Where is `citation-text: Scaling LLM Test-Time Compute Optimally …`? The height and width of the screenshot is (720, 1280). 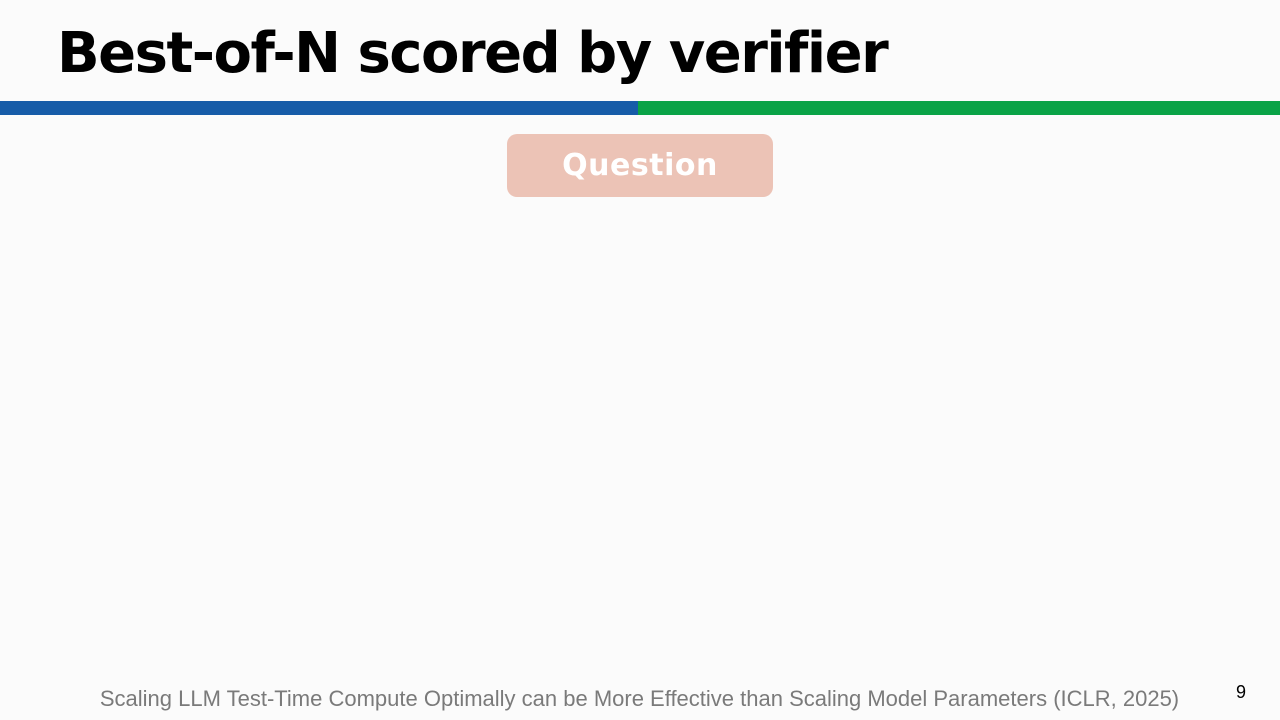
citation-text: Scaling LLM Test-Time Compute Optimally … is located at coordinates (639, 698).